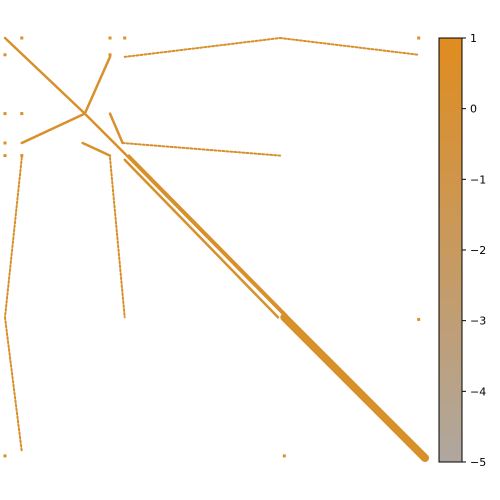 The height and width of the screenshot is (500, 500). What do you see at coordinates (478, 391) in the screenshot?
I see `colorbar-tick-label: −4` at bounding box center [478, 391].